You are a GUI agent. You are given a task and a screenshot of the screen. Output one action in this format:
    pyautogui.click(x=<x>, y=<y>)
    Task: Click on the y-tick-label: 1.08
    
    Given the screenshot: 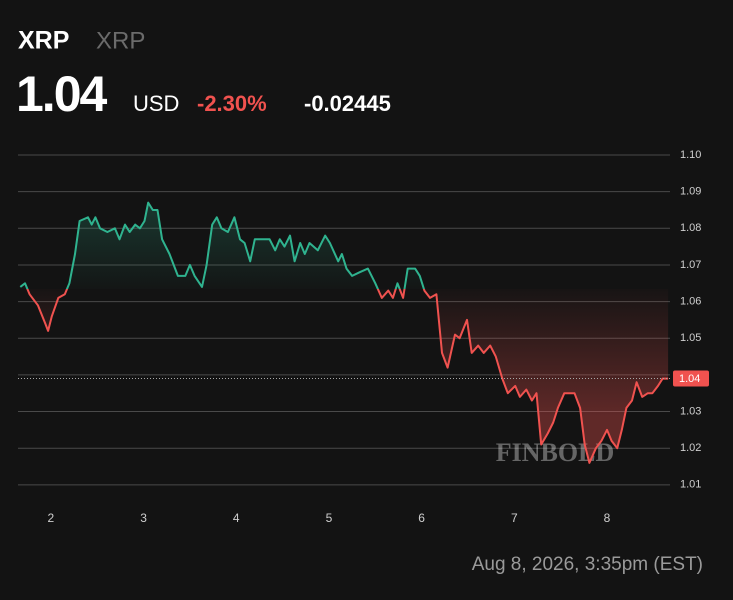 What is the action you would take?
    pyautogui.click(x=690, y=228)
    